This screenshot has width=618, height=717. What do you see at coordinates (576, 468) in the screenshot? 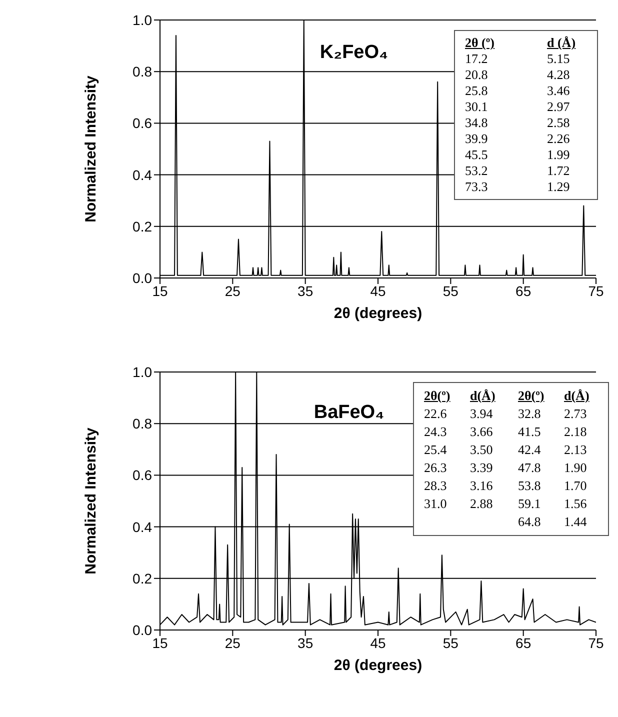
I see `annotation: 1.90` at bounding box center [576, 468].